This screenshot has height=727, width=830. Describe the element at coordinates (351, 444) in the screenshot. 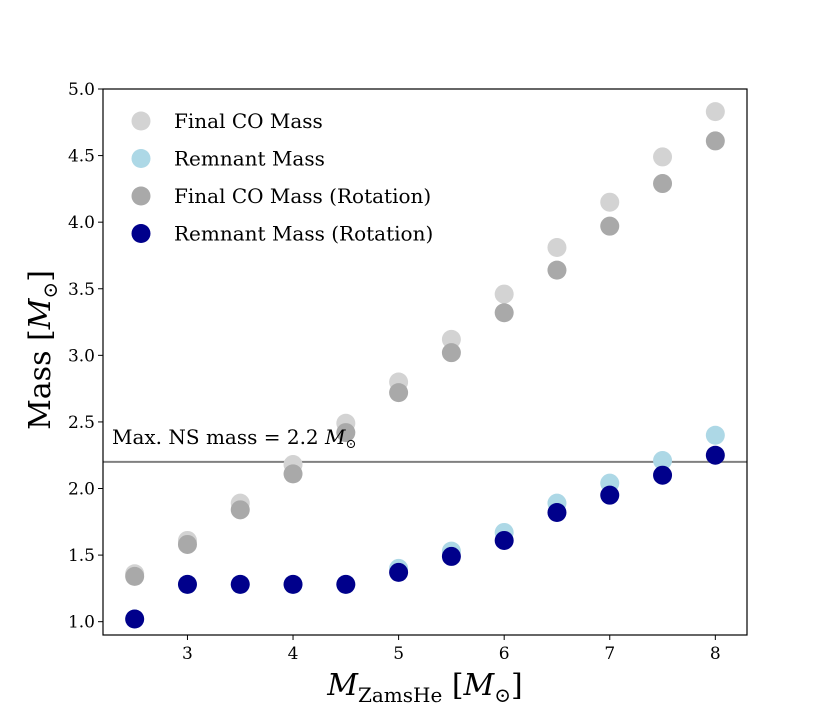

I see `max-ns-mass-label-sub: ⊙` at that location.